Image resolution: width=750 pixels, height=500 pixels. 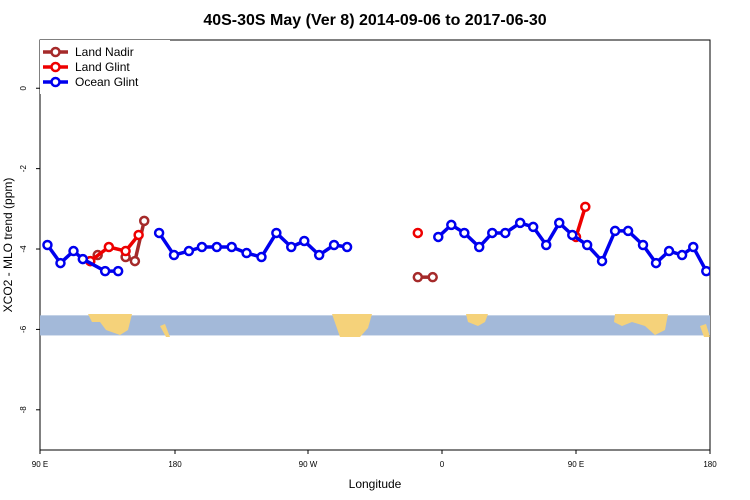 I want to click on map-band, so click(x=375, y=325).